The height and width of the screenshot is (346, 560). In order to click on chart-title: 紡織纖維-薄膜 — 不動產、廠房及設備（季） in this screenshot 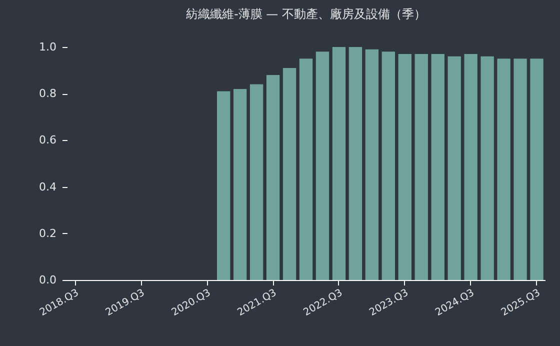, I will do `click(306, 14)`.